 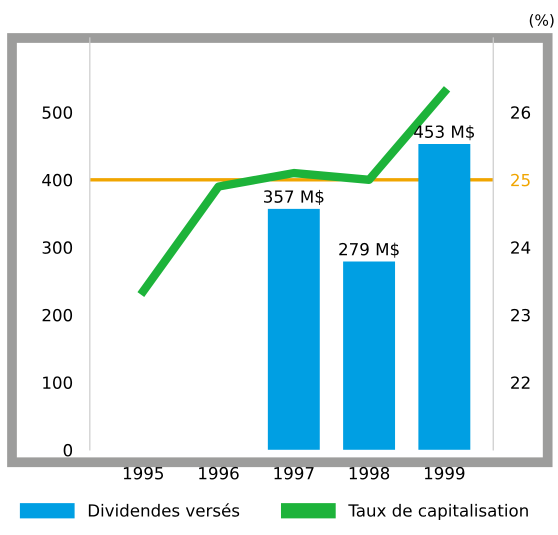 What do you see at coordinates (370, 473) in the screenshot?
I see `x-tick-label: 1998` at bounding box center [370, 473].